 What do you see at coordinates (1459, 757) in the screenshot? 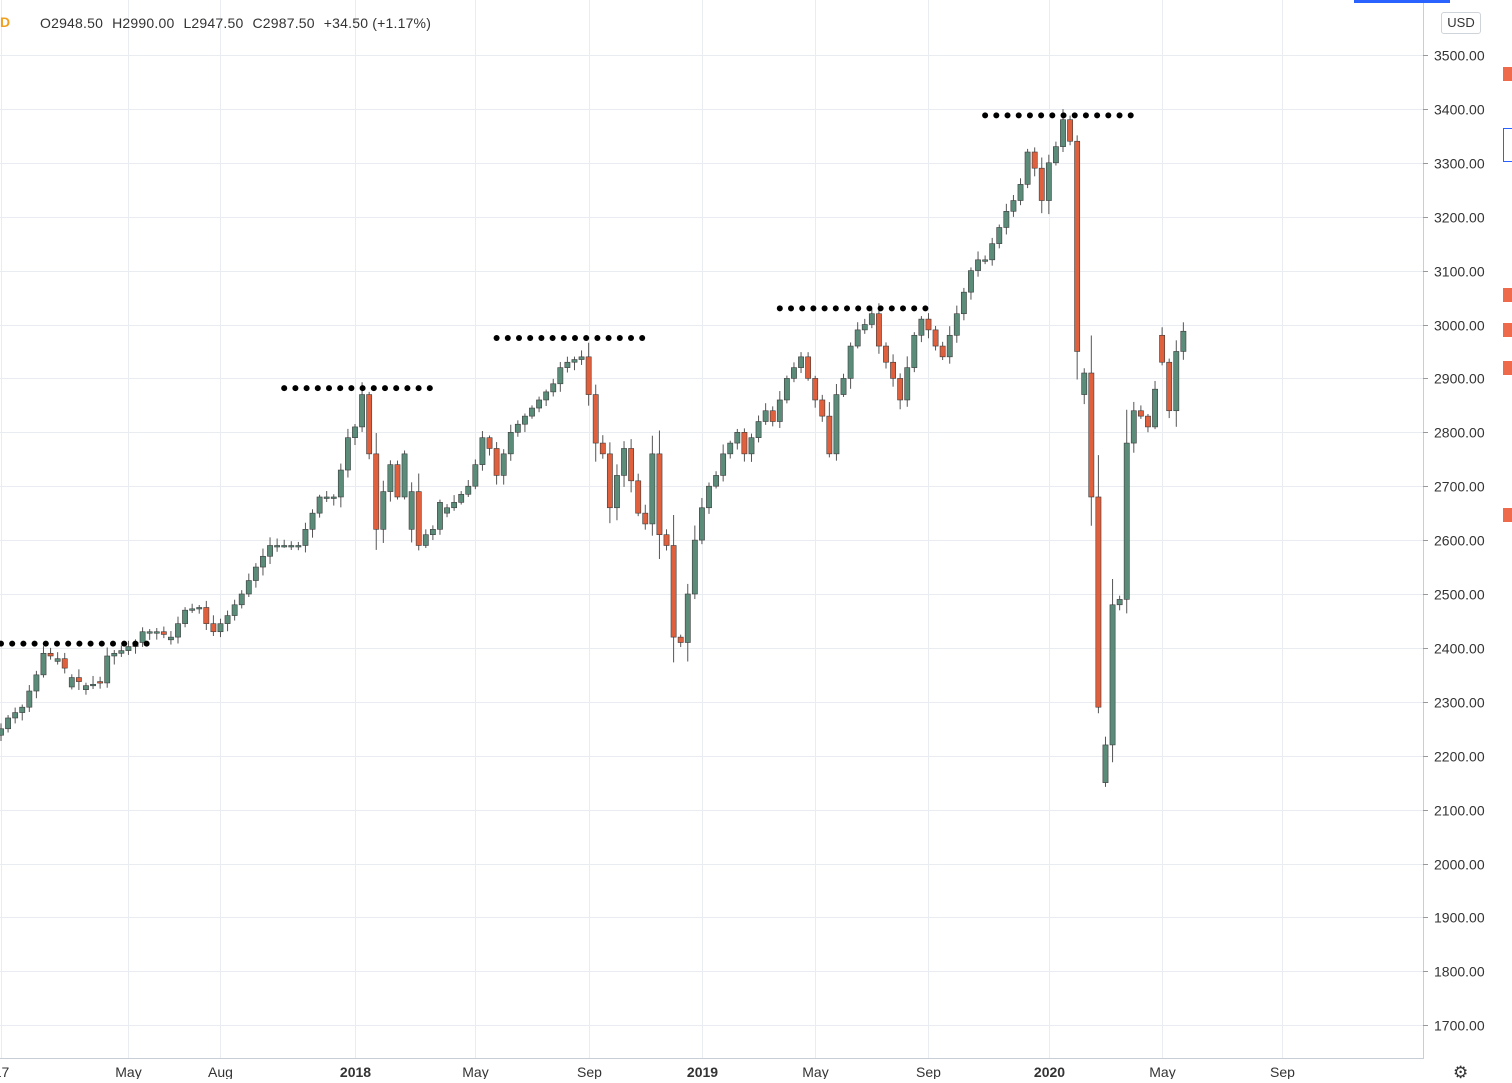
I see `y-tick-label: 2200.00` at bounding box center [1459, 757].